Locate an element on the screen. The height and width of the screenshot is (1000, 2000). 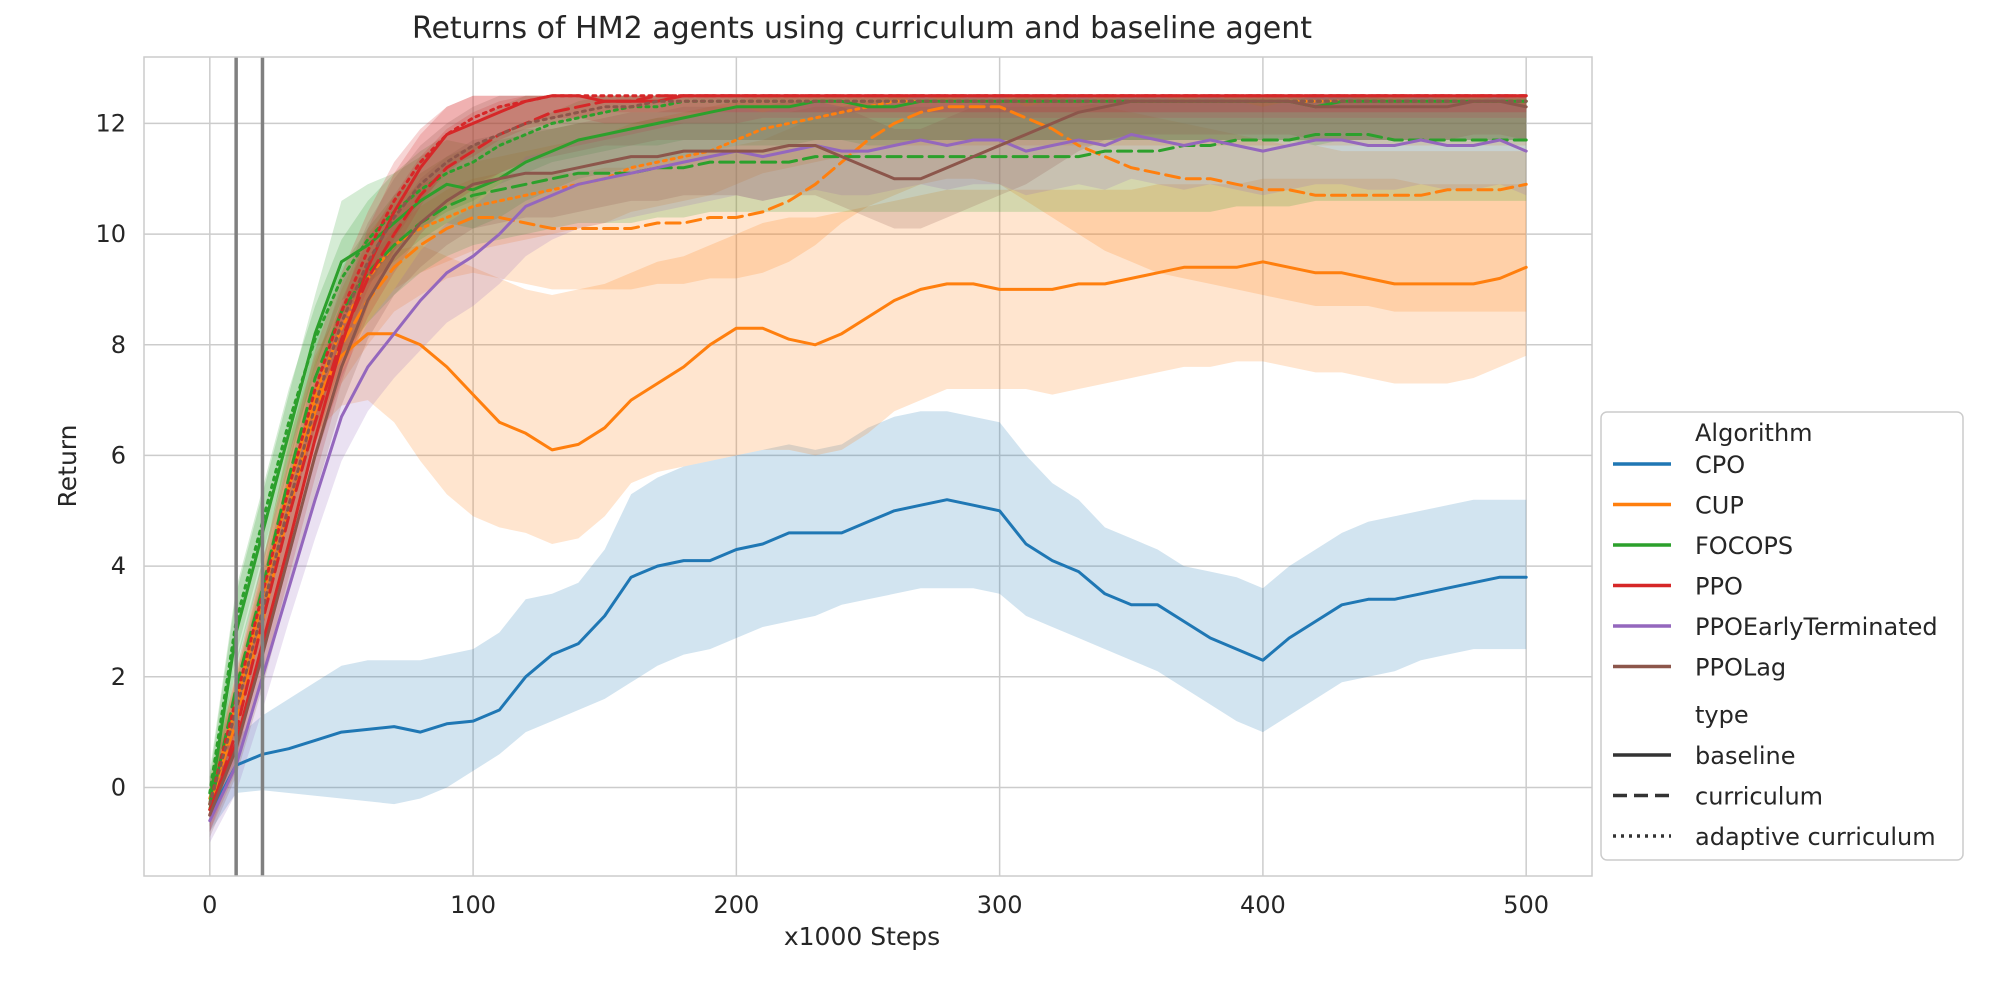
y-tick-label: 8 is located at coordinates (118, 345).